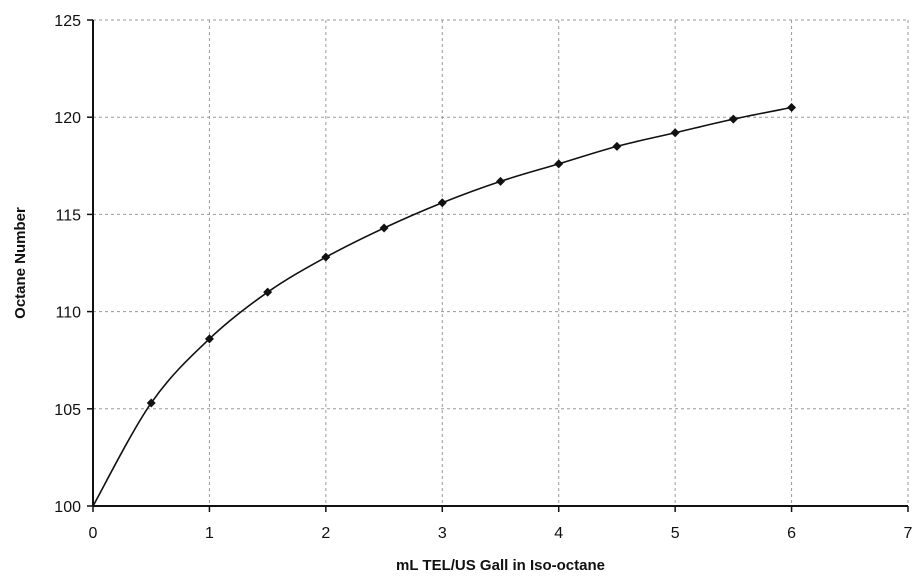  What do you see at coordinates (20, 263) in the screenshot?
I see `y-axis-title: Octane Number` at bounding box center [20, 263].